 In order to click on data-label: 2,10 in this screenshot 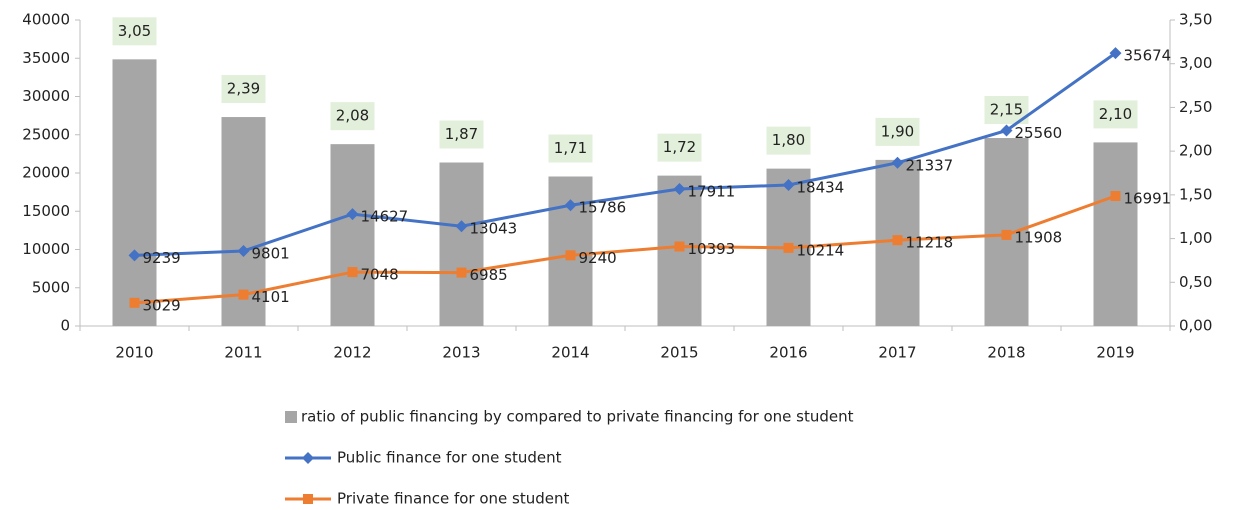, I will do `click(1115, 114)`.